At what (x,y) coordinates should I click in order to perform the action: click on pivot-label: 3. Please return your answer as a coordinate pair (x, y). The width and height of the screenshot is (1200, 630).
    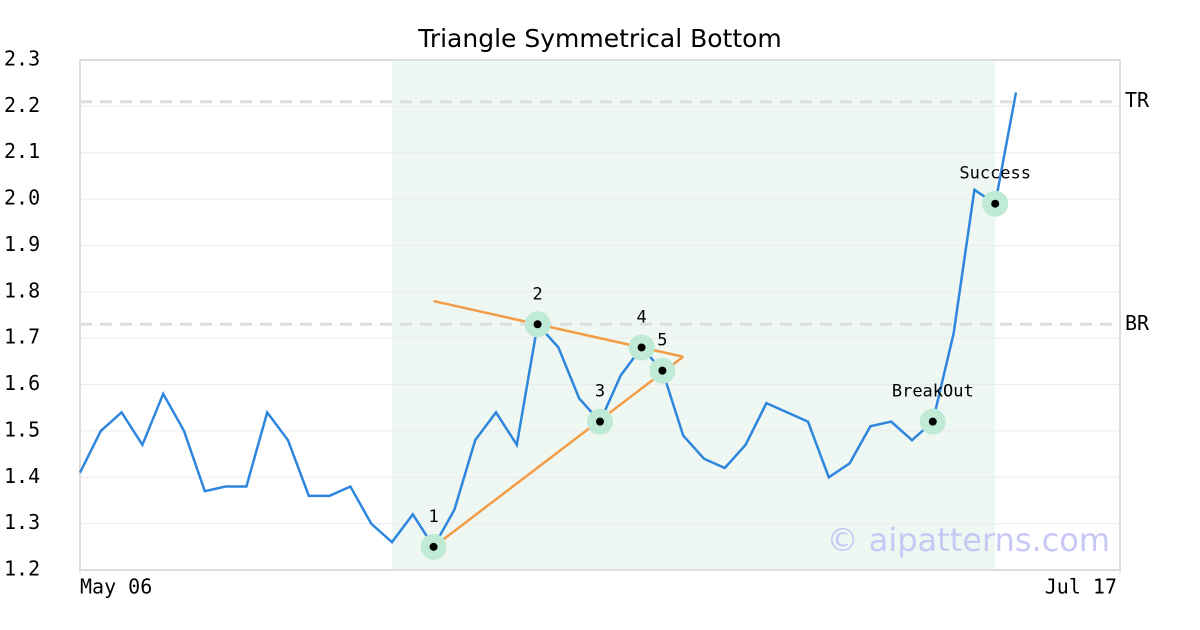
    Looking at the image, I should click on (600, 392).